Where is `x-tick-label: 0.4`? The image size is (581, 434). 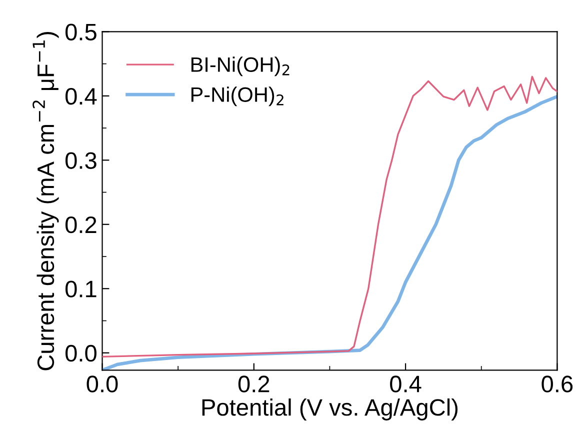
x-tick-label: 0.4 is located at coordinates (406, 384).